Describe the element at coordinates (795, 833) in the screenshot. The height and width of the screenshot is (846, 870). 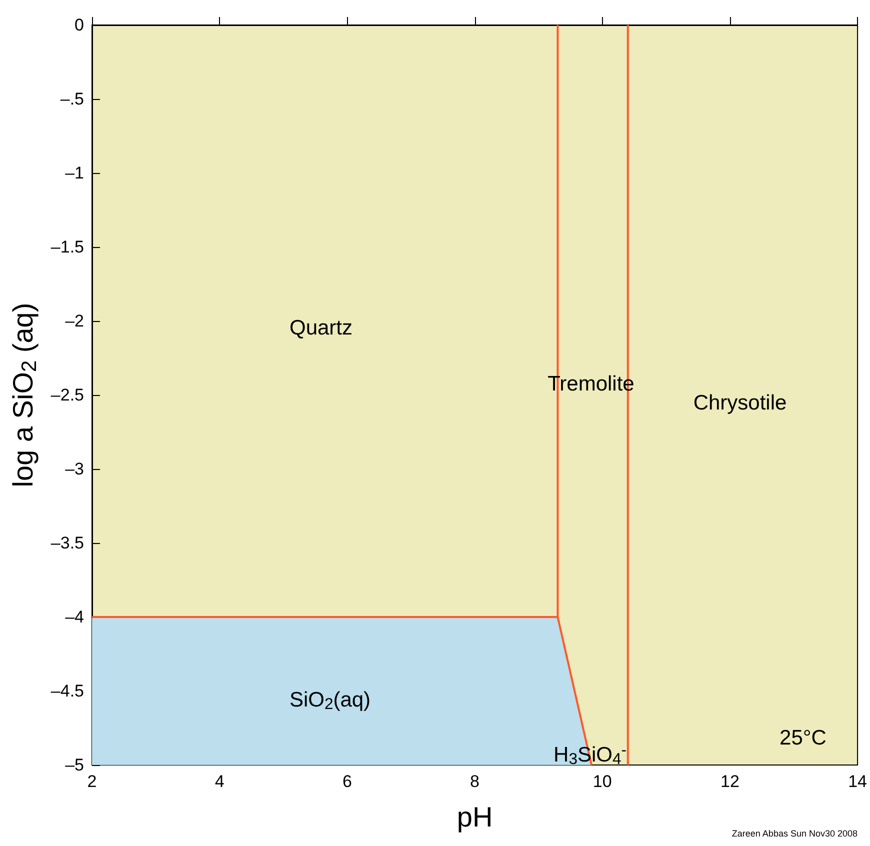
I see `text: Zareen Abbas Sun Nov30 2008` at that location.